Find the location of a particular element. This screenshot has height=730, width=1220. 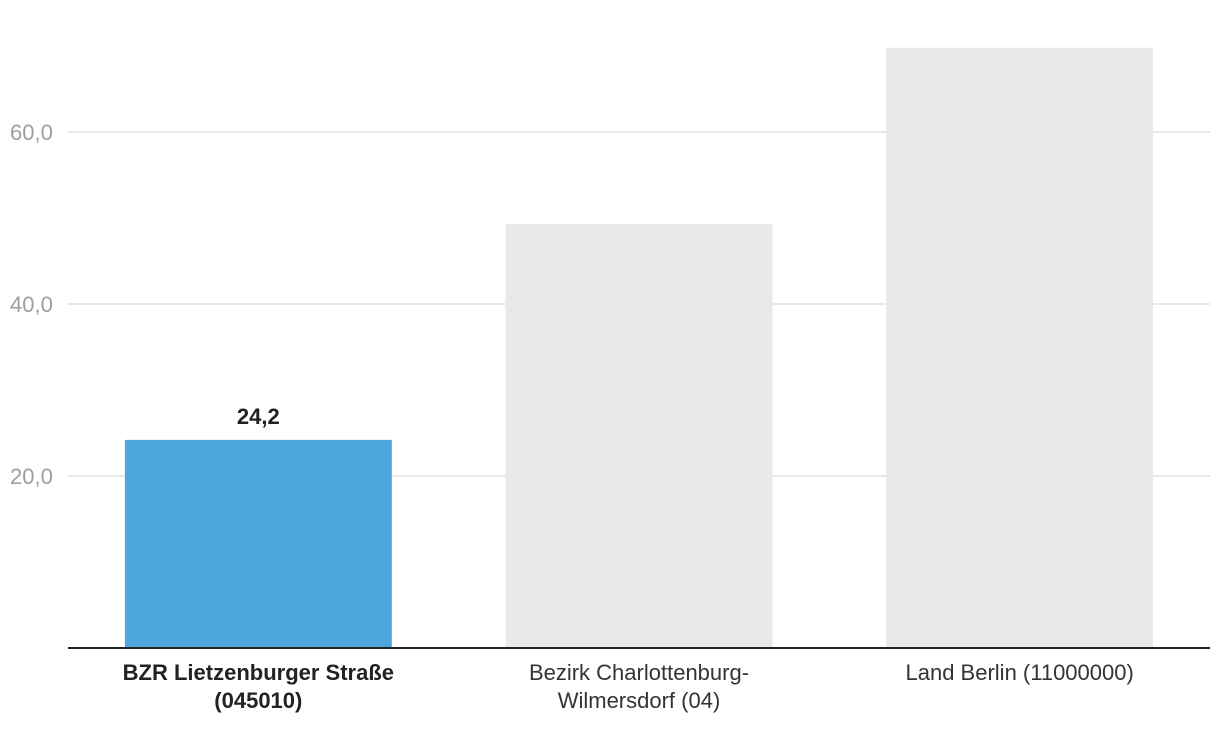

x-category-label: BZR Lietzenburger Straße (045010) is located at coordinates (258, 686).